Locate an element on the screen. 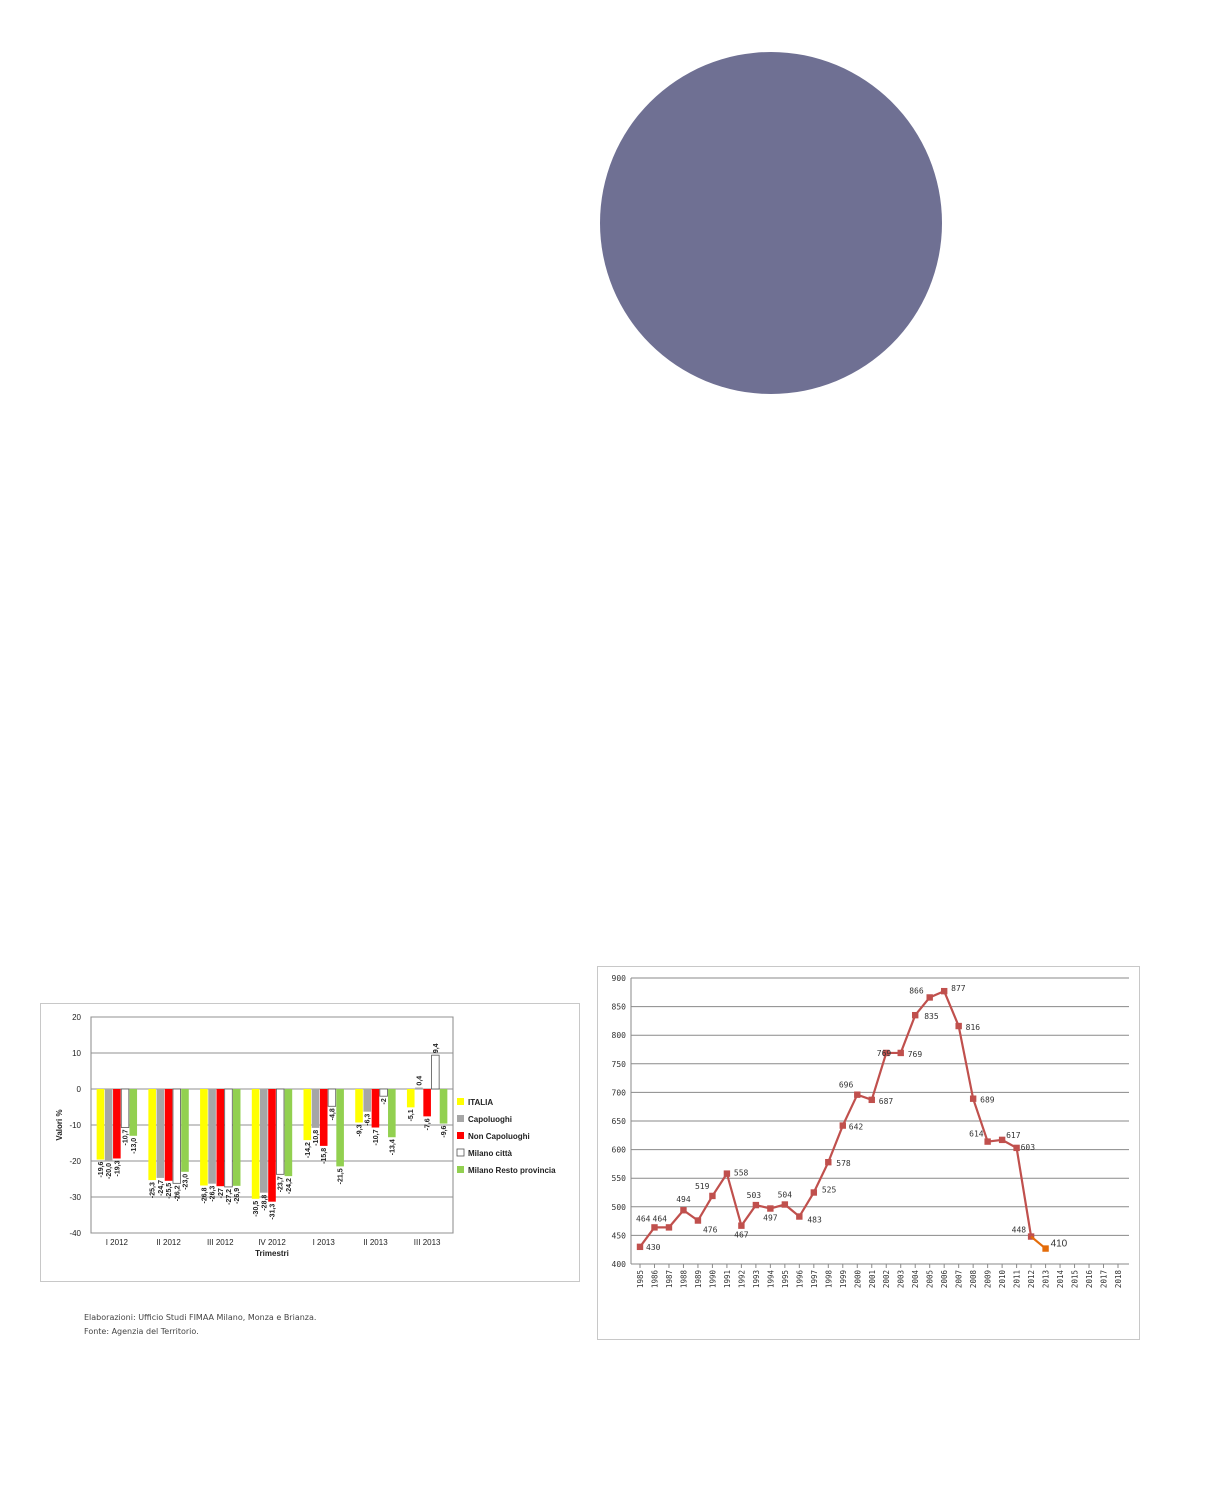 The image size is (1214, 1486). bar-y-tick-label: 20 is located at coordinates (76, 1017).